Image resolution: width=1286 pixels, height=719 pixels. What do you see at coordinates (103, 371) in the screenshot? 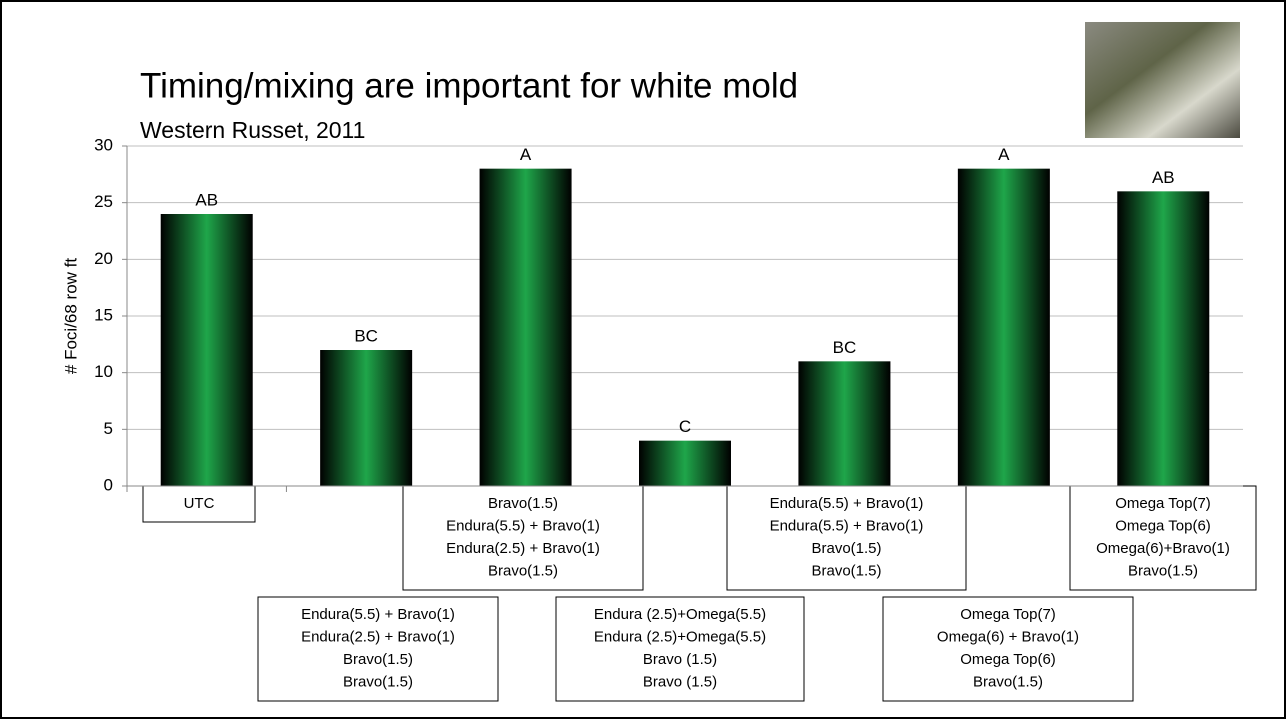
I see `y-tick-label: 10` at bounding box center [103, 371].